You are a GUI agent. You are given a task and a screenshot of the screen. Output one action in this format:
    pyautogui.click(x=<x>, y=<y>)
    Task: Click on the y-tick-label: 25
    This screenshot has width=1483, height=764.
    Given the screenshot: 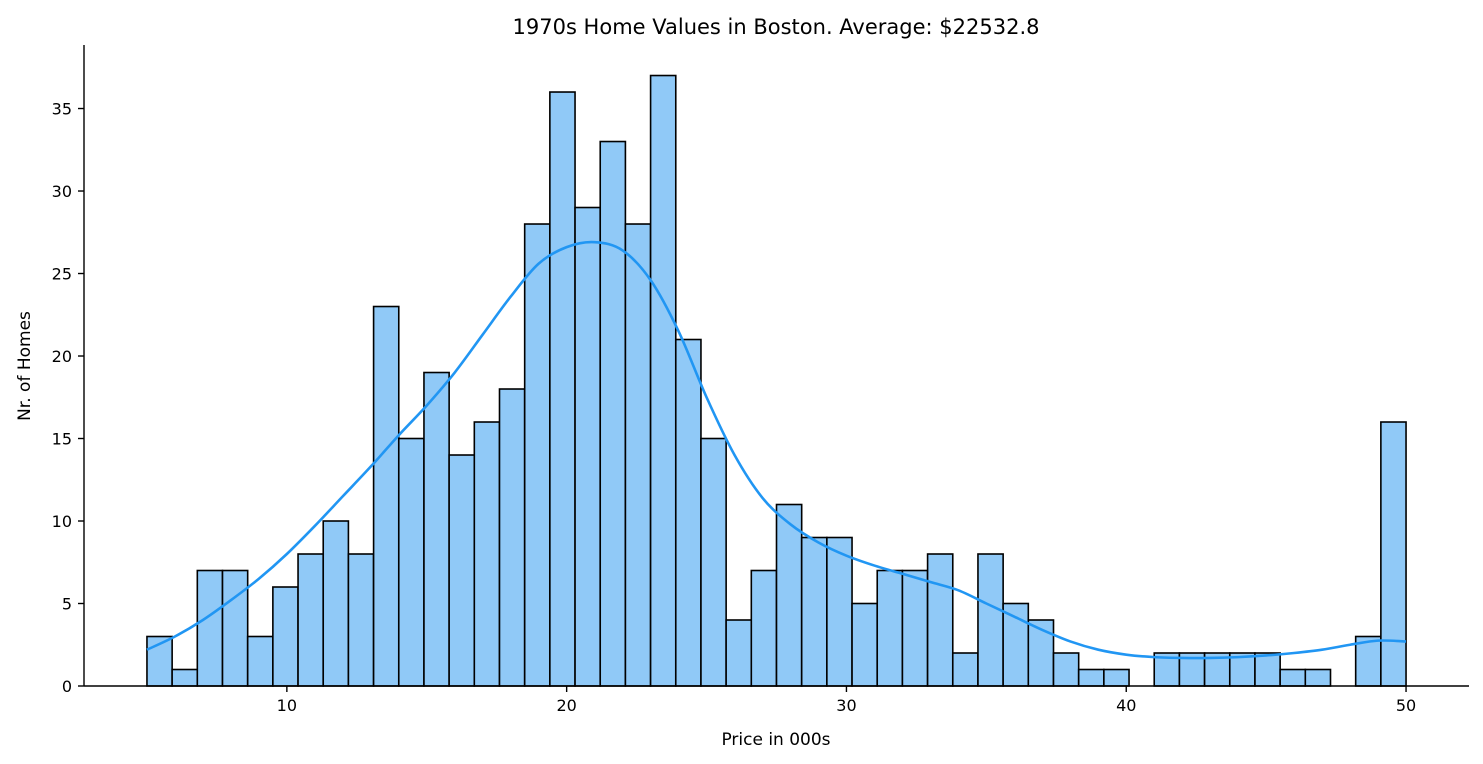 What is the action you would take?
    pyautogui.click(x=62, y=274)
    